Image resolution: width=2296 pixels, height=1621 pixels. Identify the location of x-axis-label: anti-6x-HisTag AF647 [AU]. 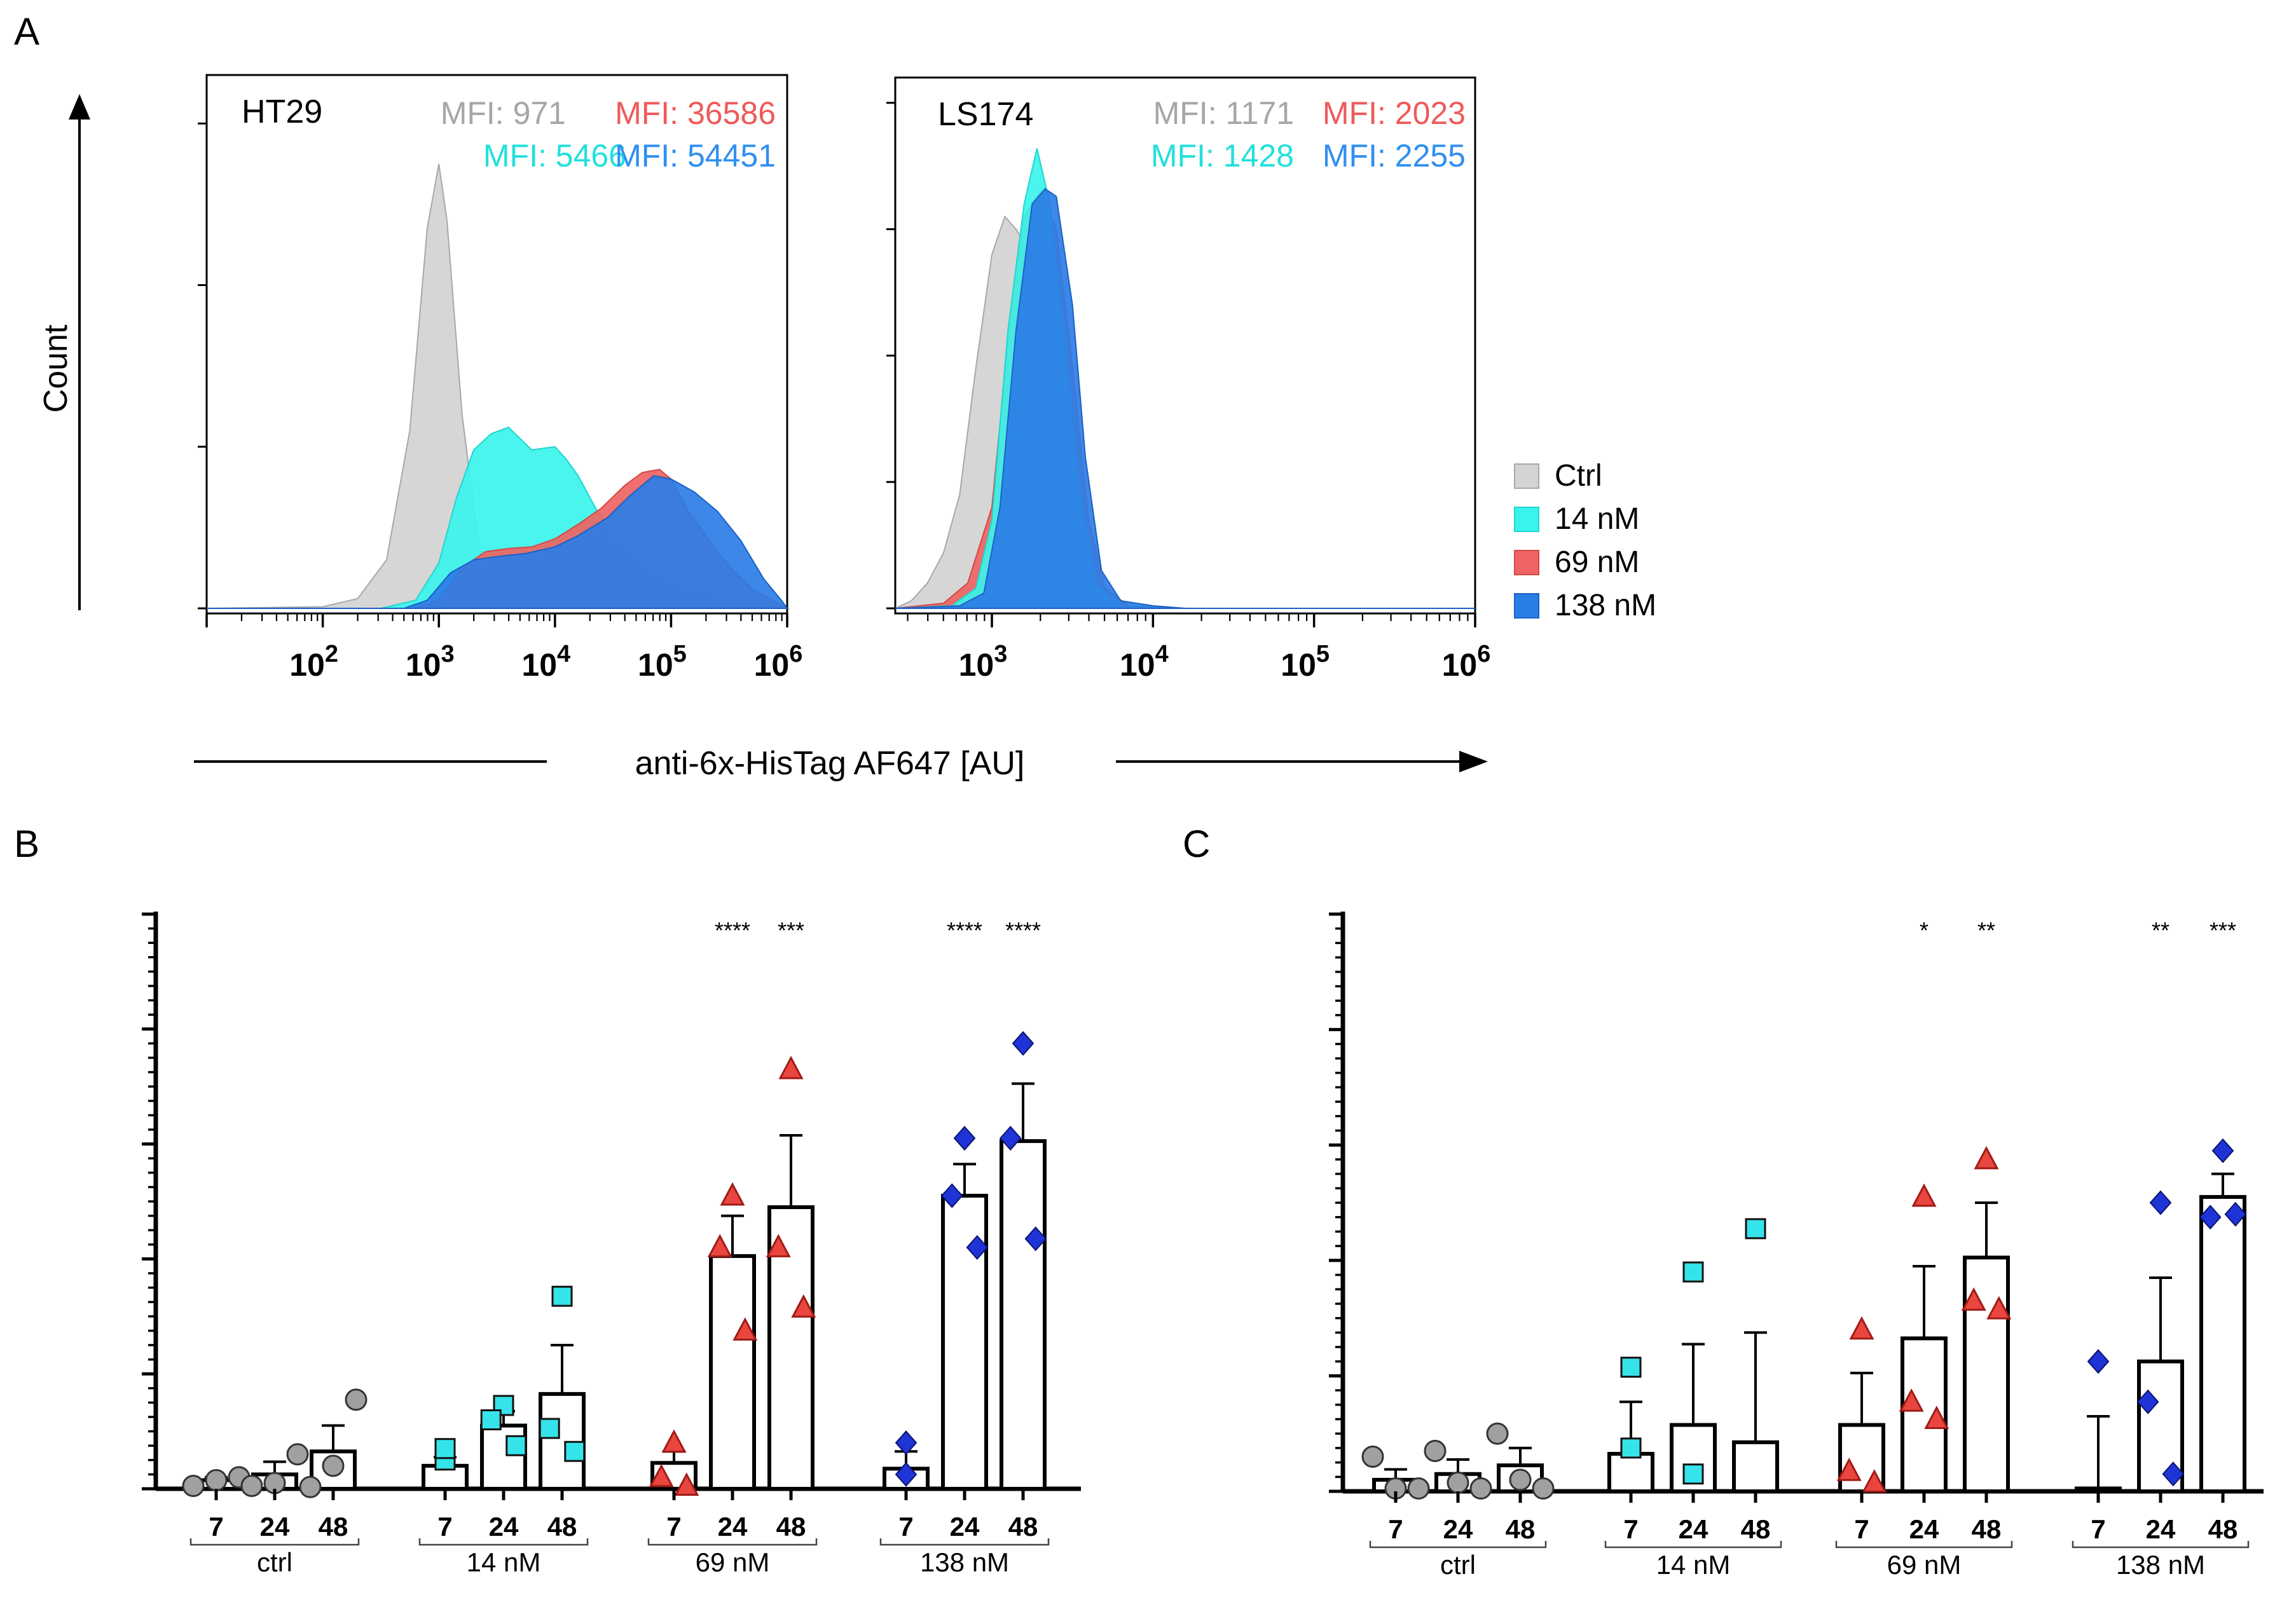
(830, 763).